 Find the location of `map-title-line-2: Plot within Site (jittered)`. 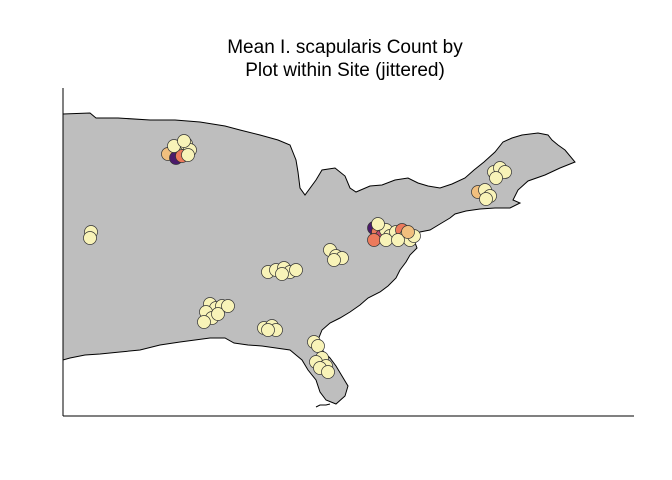

map-title-line-2: Plot within Site (jittered) is located at coordinates (345, 70).